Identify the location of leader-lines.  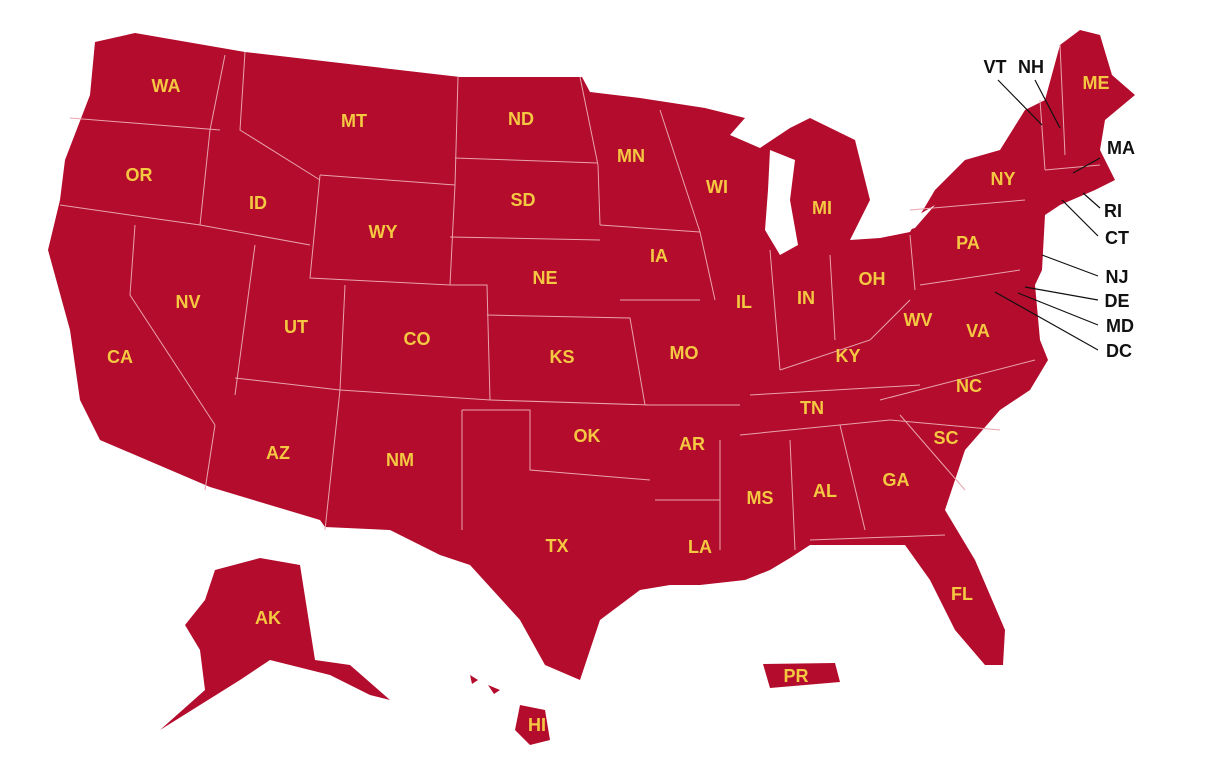
(1047, 215).